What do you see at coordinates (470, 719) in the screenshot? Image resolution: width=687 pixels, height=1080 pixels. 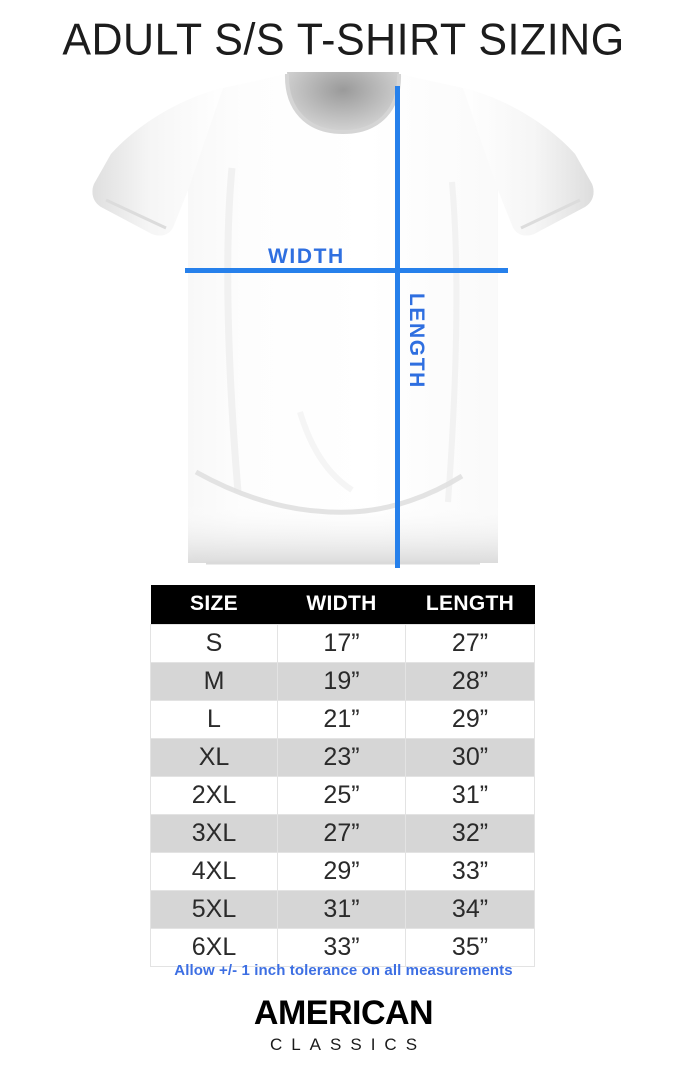 I see `cell-length: 29”` at bounding box center [470, 719].